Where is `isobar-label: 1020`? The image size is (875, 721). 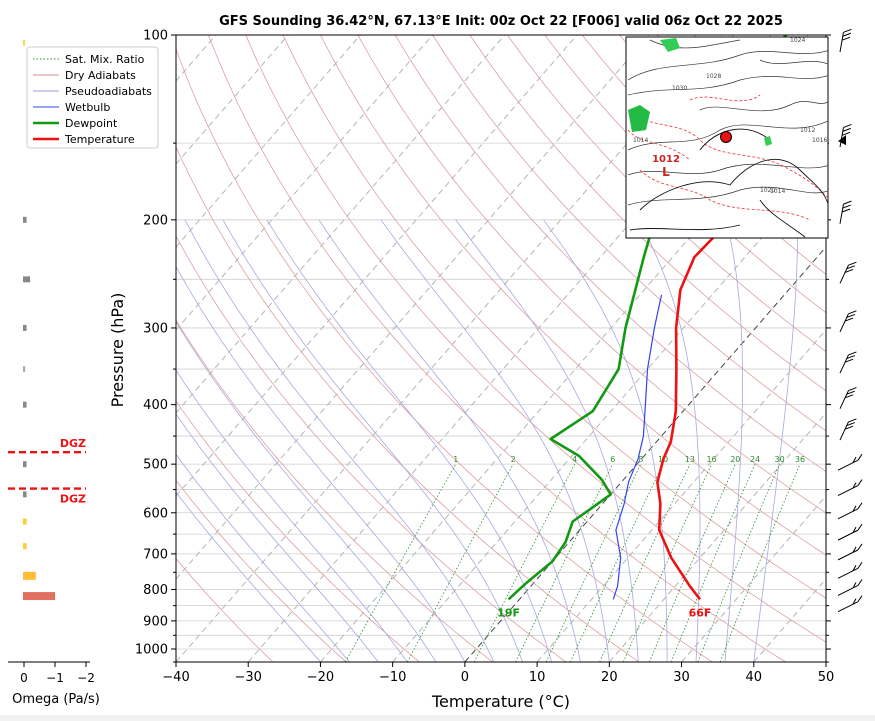
isobar-label: 1020 is located at coordinates (767, 190).